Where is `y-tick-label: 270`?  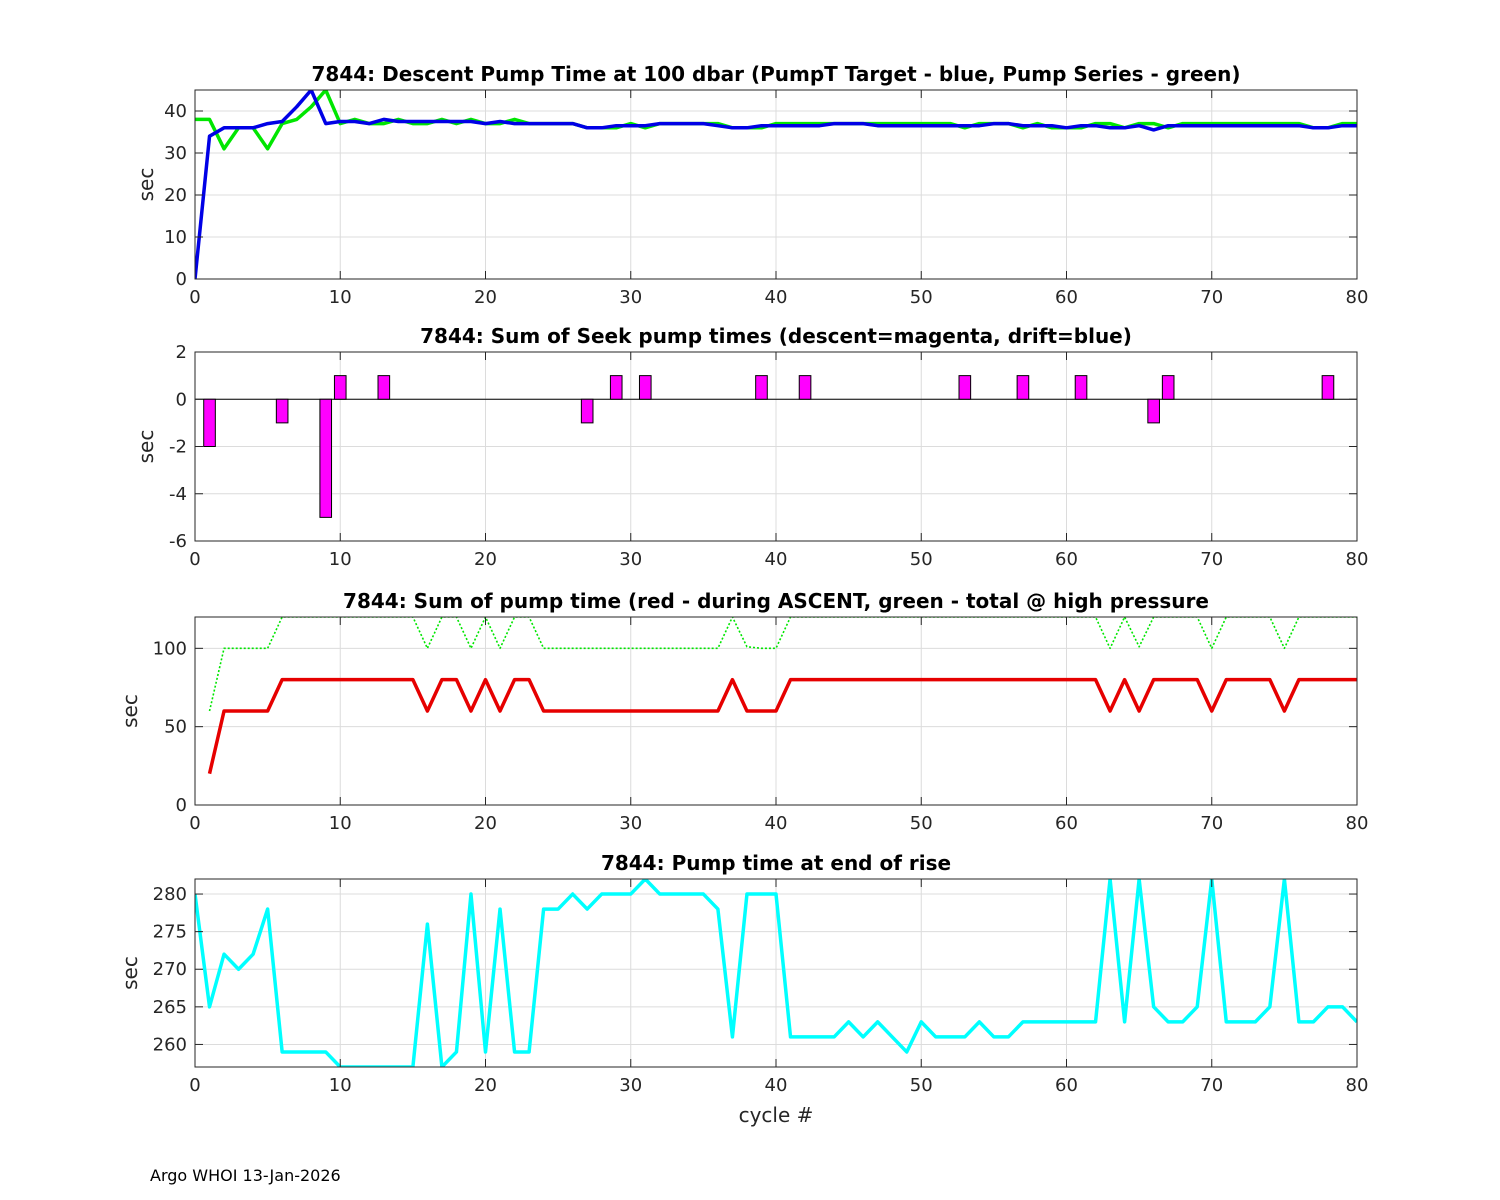
y-tick-label: 270 is located at coordinates (170, 969).